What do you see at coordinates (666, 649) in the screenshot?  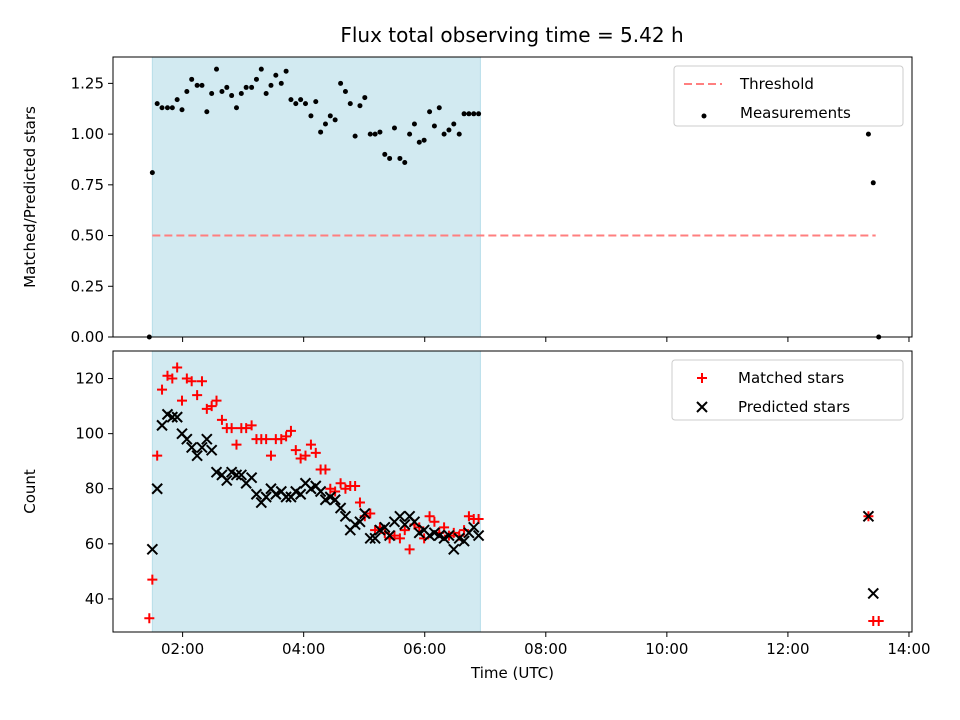 I see `x-tick-label: 10:00` at bounding box center [666, 649].